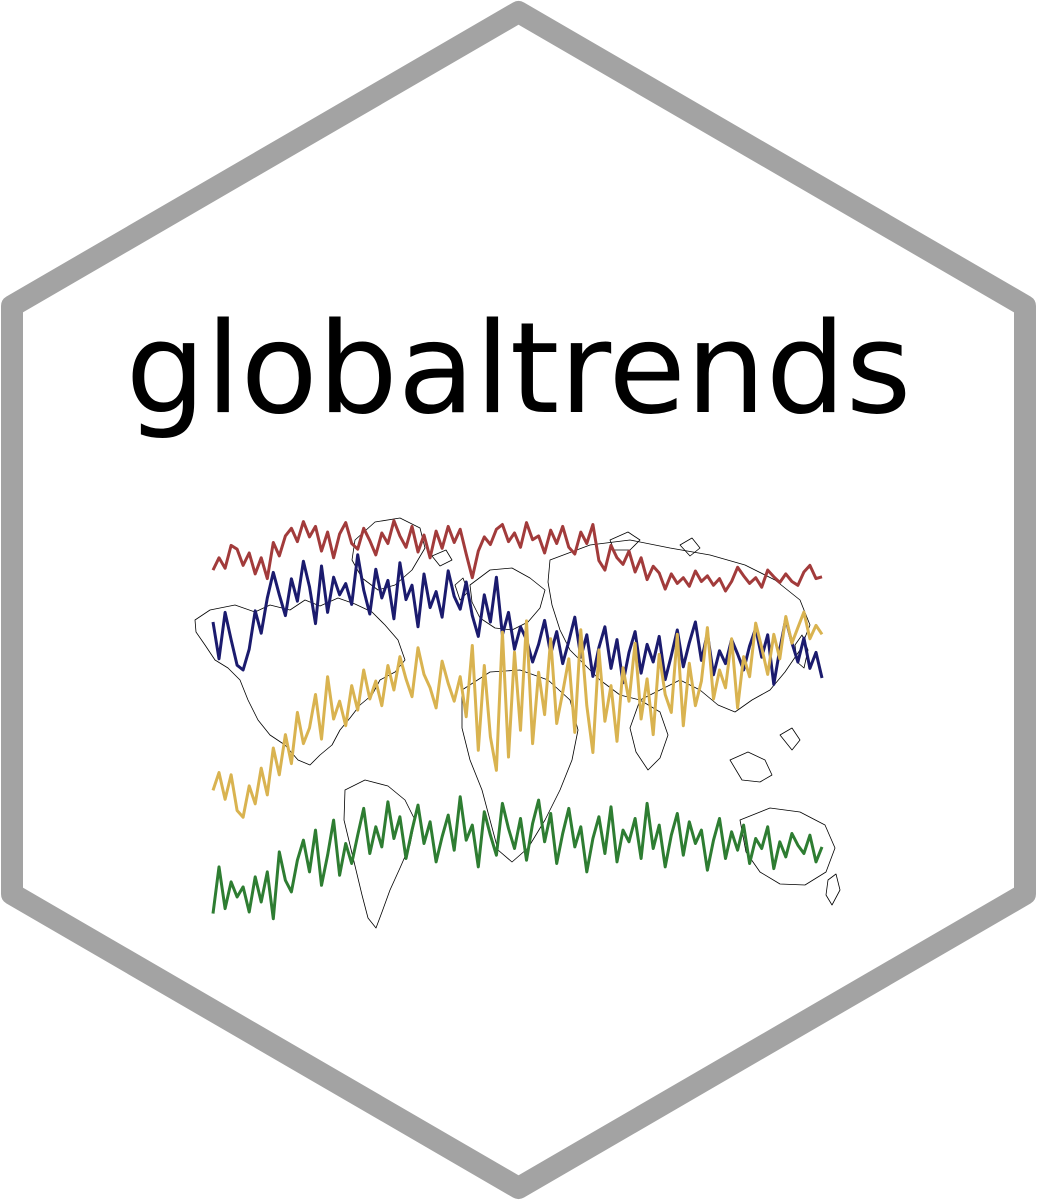 This screenshot has width=1037, height=1200. What do you see at coordinates (649, 735) in the screenshot?
I see `map-india` at bounding box center [649, 735].